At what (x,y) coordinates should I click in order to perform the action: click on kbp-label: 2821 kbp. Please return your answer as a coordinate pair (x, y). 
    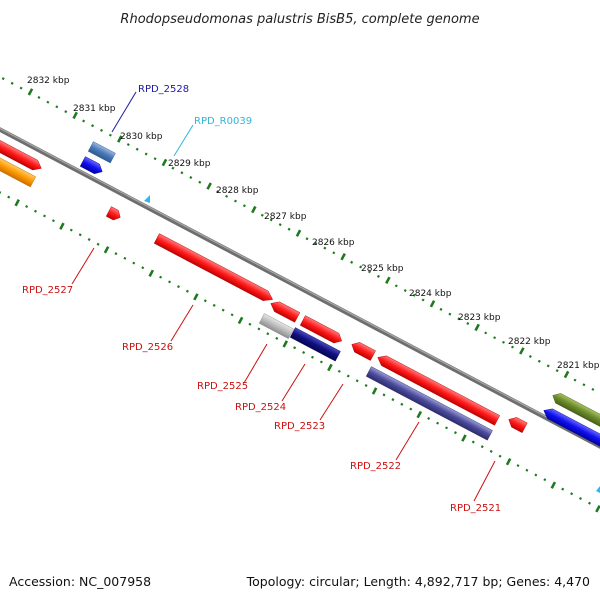
    Looking at the image, I should click on (578, 366).